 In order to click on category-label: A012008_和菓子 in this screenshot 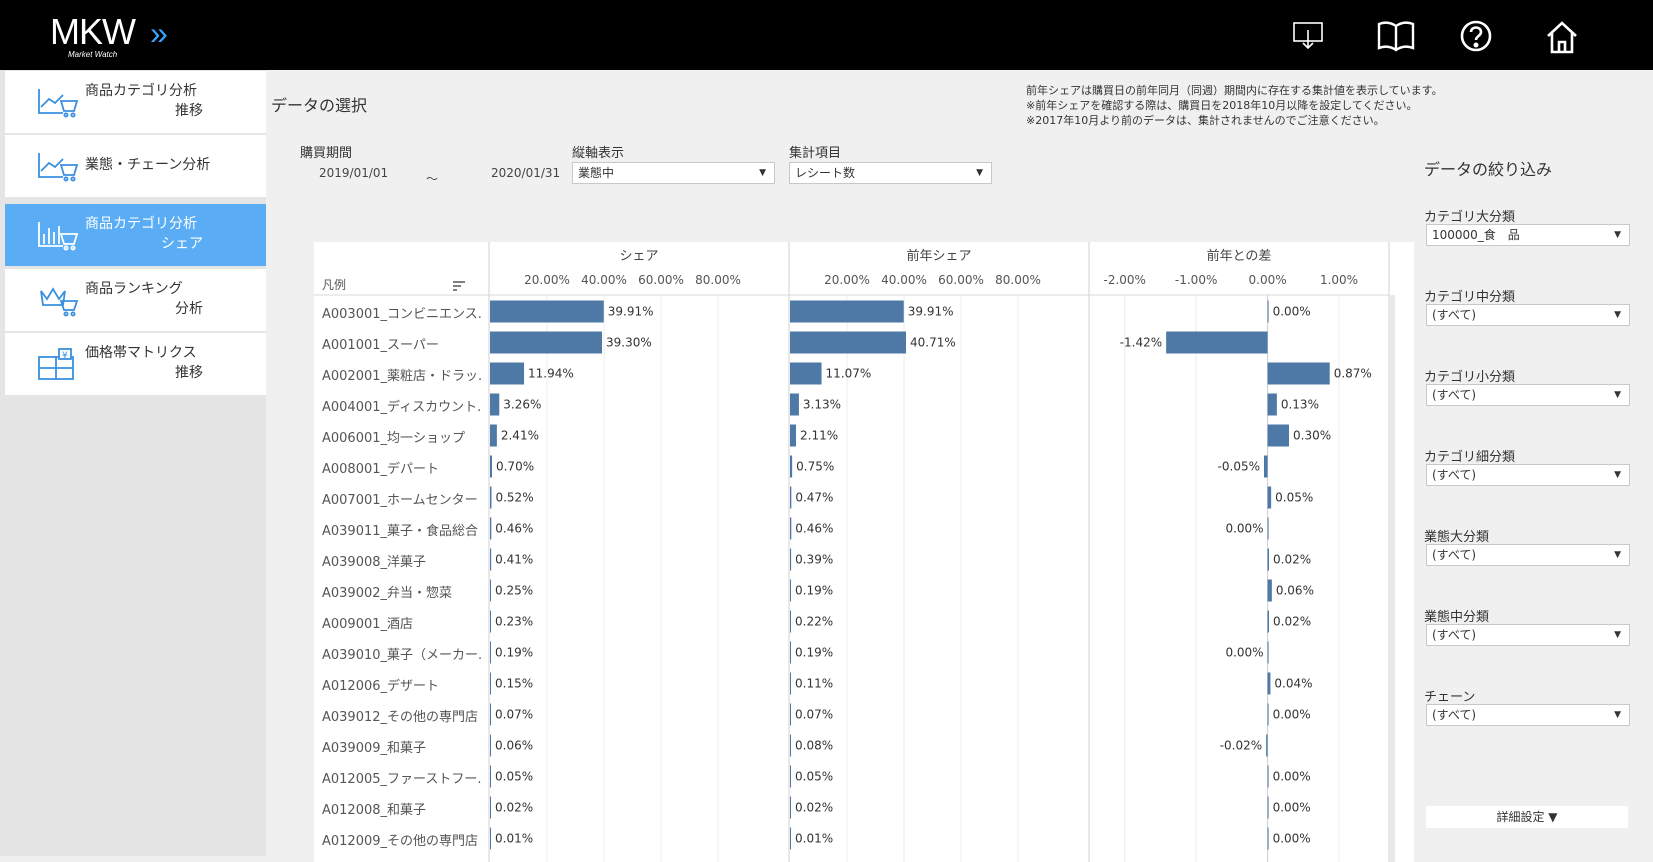, I will do `click(374, 810)`.